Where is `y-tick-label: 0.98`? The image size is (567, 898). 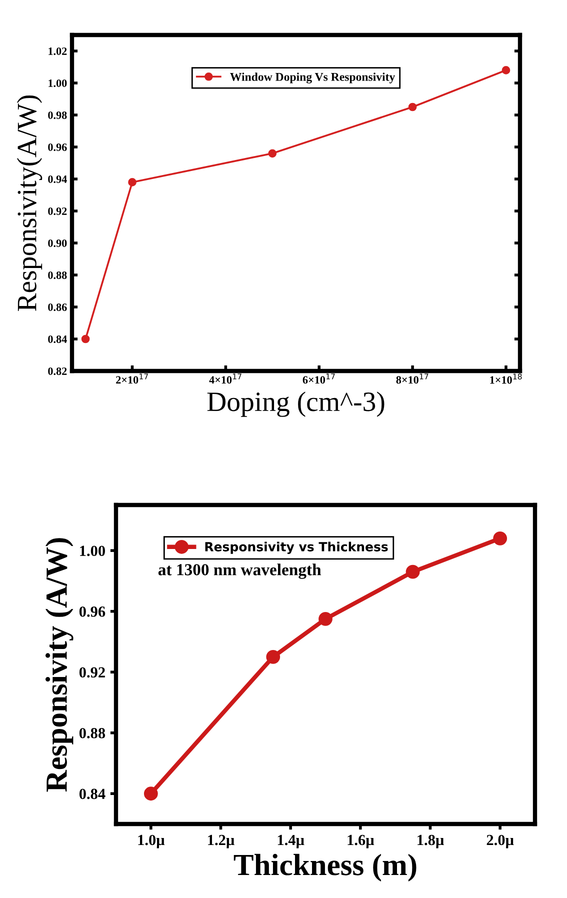 y-tick-label: 0.98 is located at coordinates (57, 115).